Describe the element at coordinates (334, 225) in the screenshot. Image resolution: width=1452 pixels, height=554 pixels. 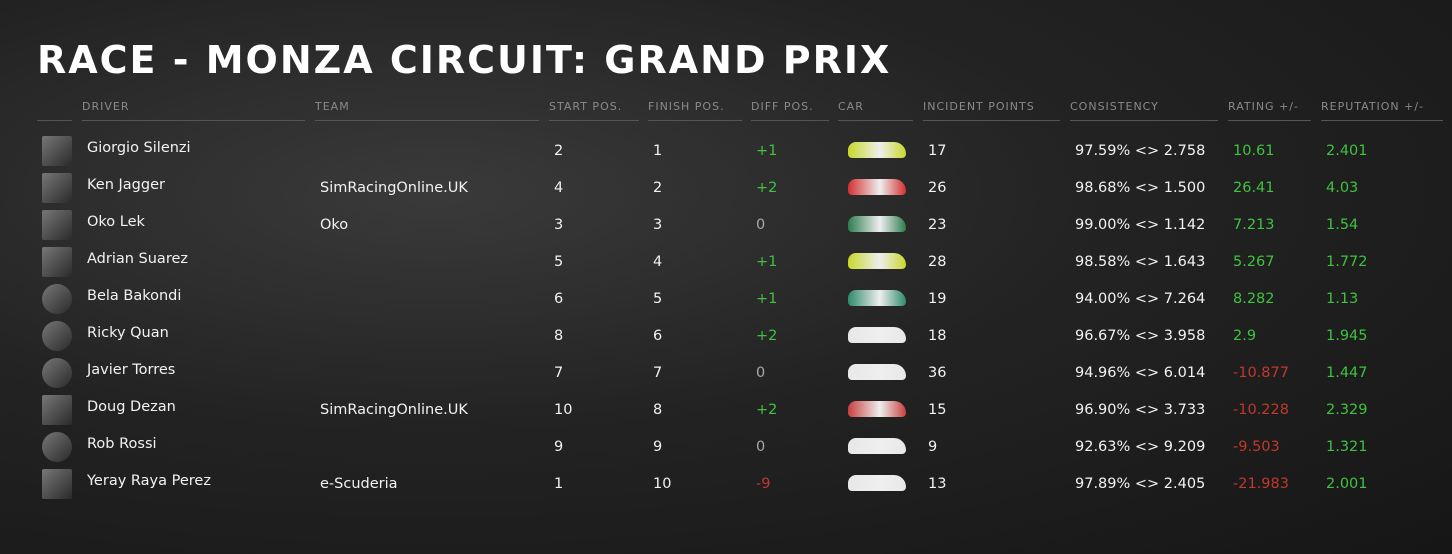
I see `team-cell: Oko` at that location.